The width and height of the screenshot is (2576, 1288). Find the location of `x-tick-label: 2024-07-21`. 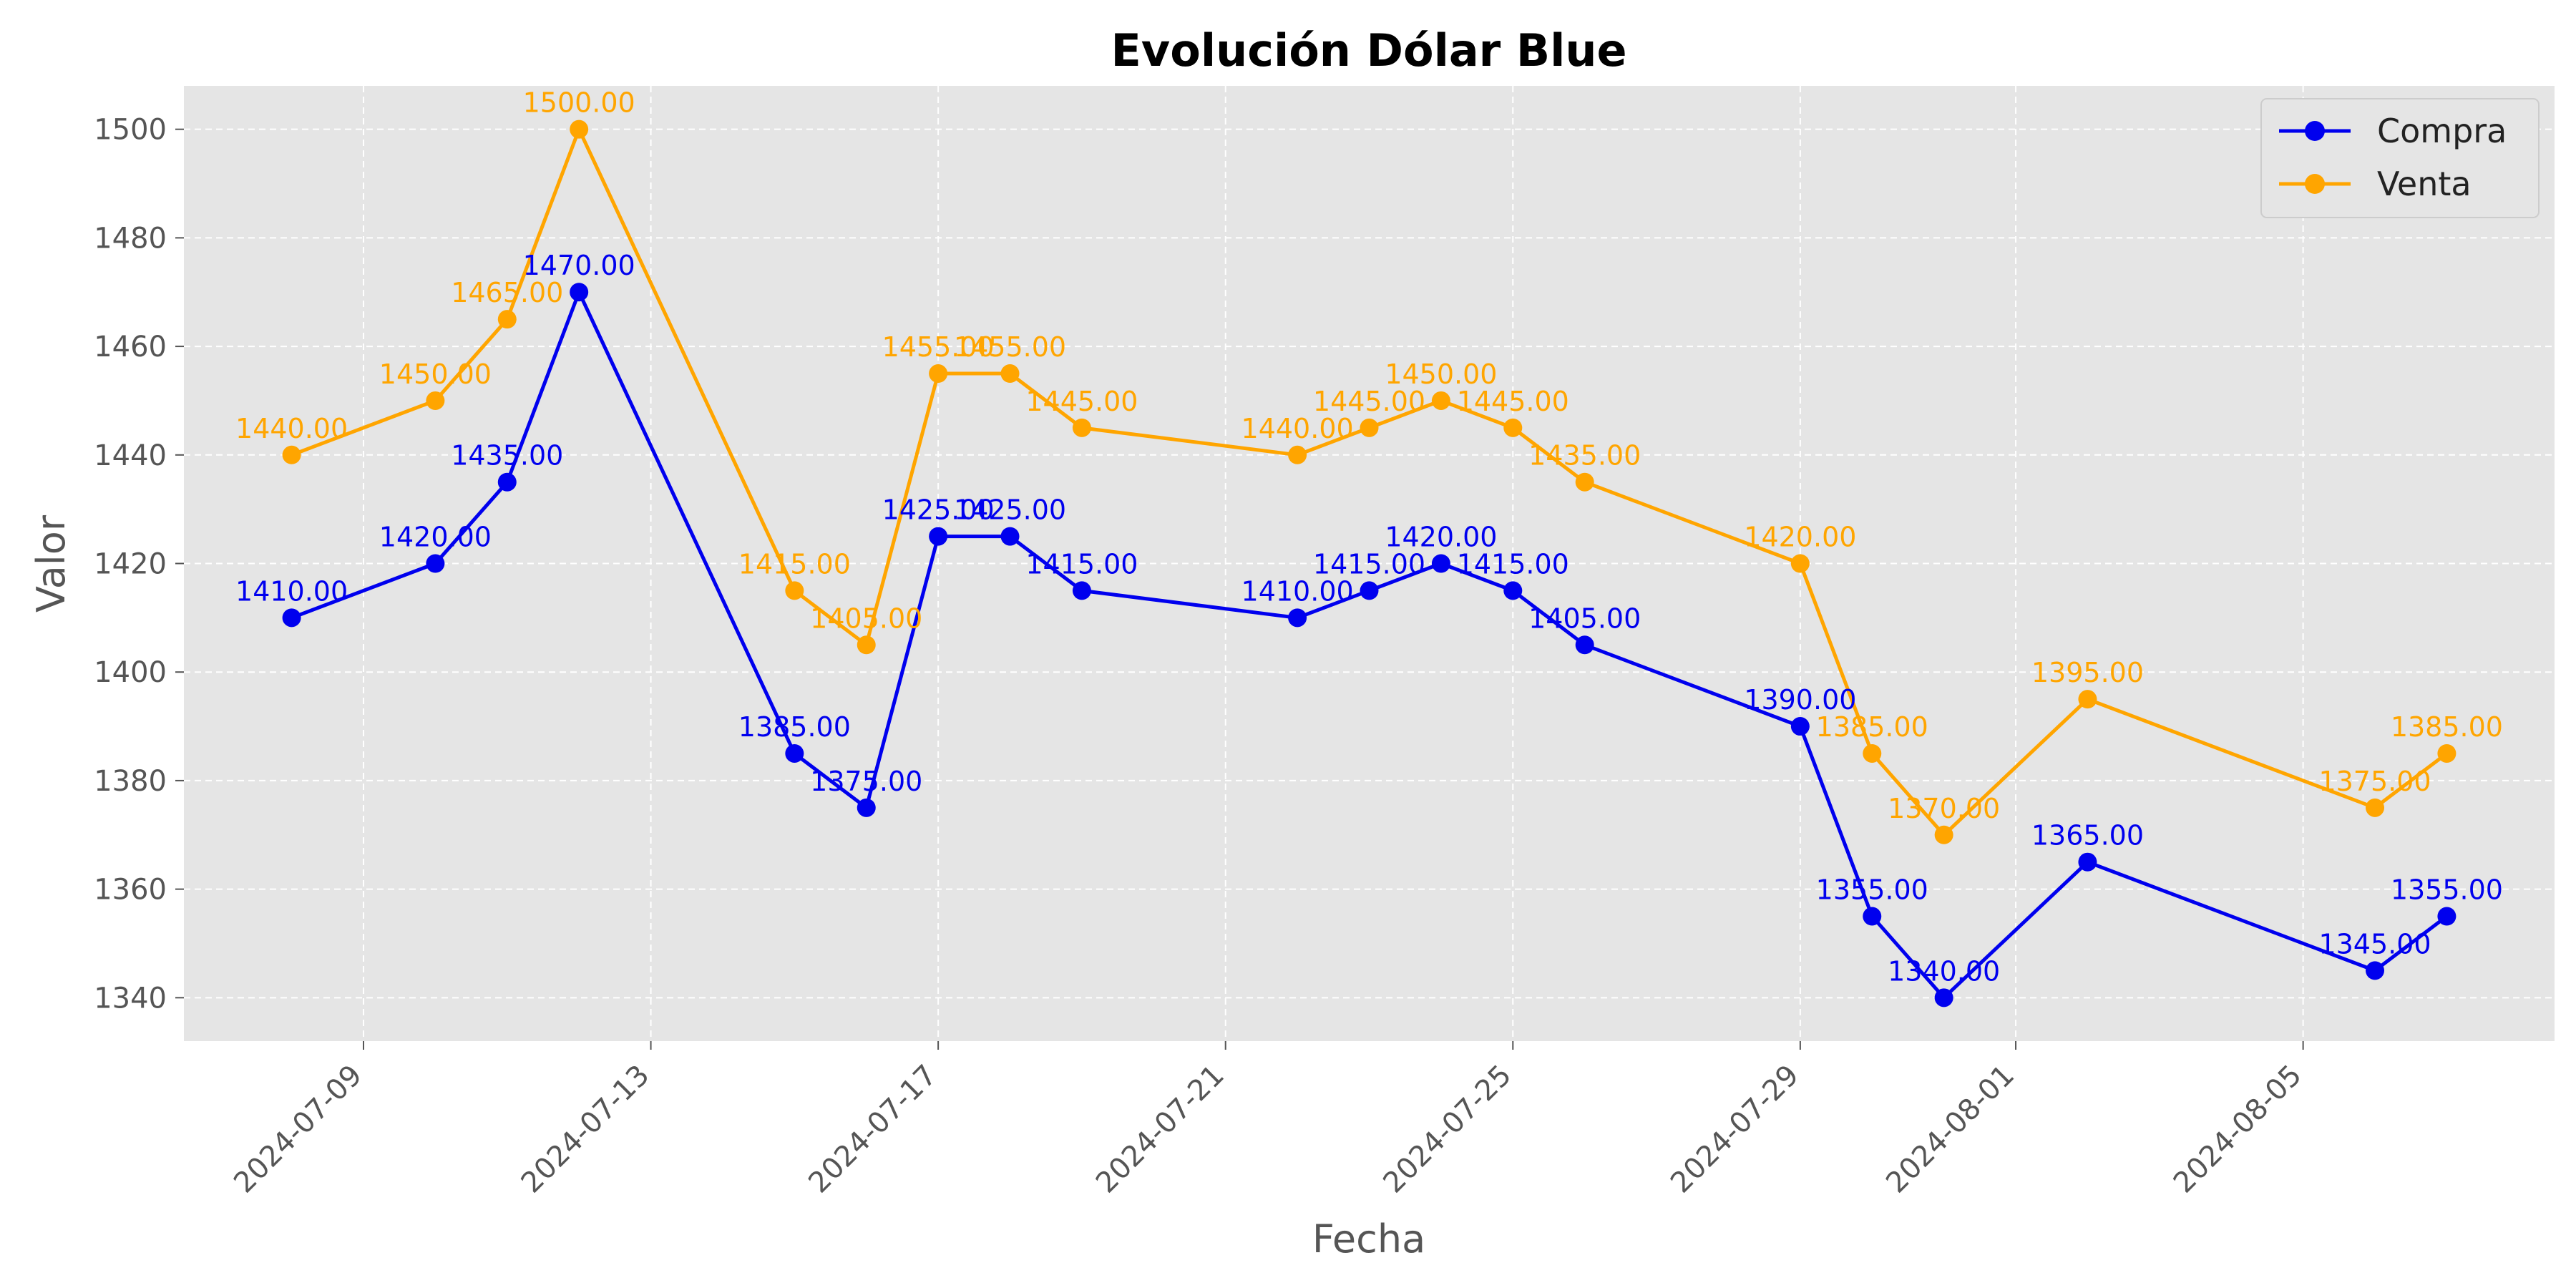

x-tick-label: 2024-07-21 is located at coordinates (1160, 1129).